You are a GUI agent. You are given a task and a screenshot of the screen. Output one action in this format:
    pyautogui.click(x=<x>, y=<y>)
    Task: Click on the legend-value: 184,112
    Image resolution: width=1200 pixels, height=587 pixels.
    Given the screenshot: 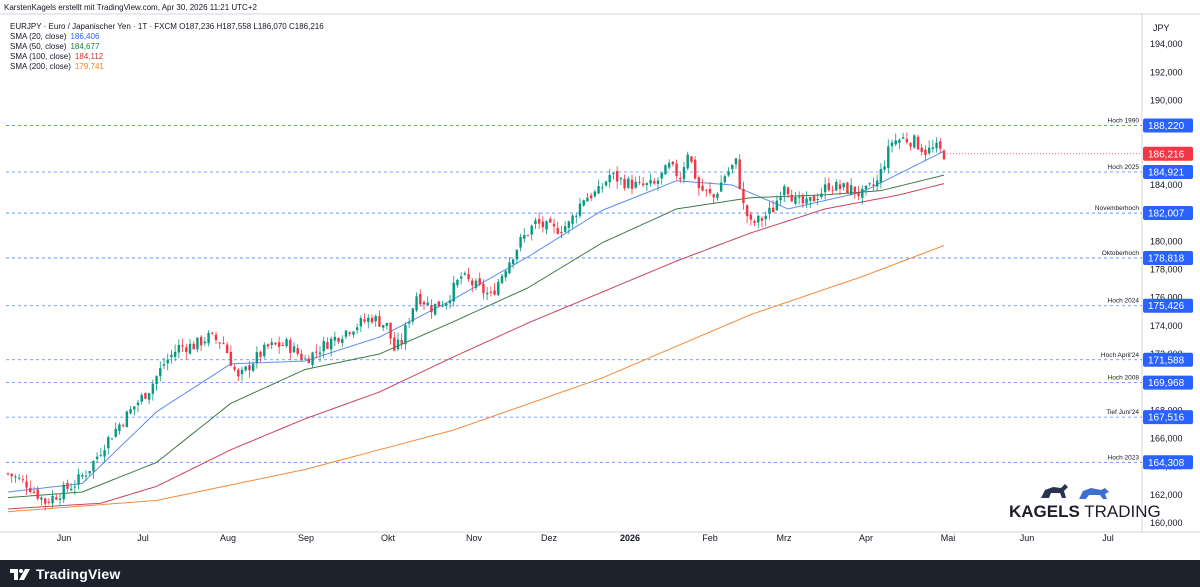 What is the action you would take?
    pyautogui.click(x=89, y=56)
    